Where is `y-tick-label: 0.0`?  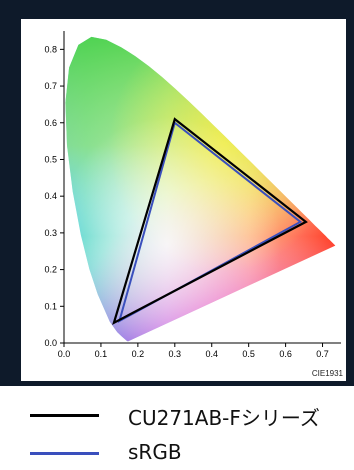 y-tick-label: 0.0 is located at coordinates (50, 343).